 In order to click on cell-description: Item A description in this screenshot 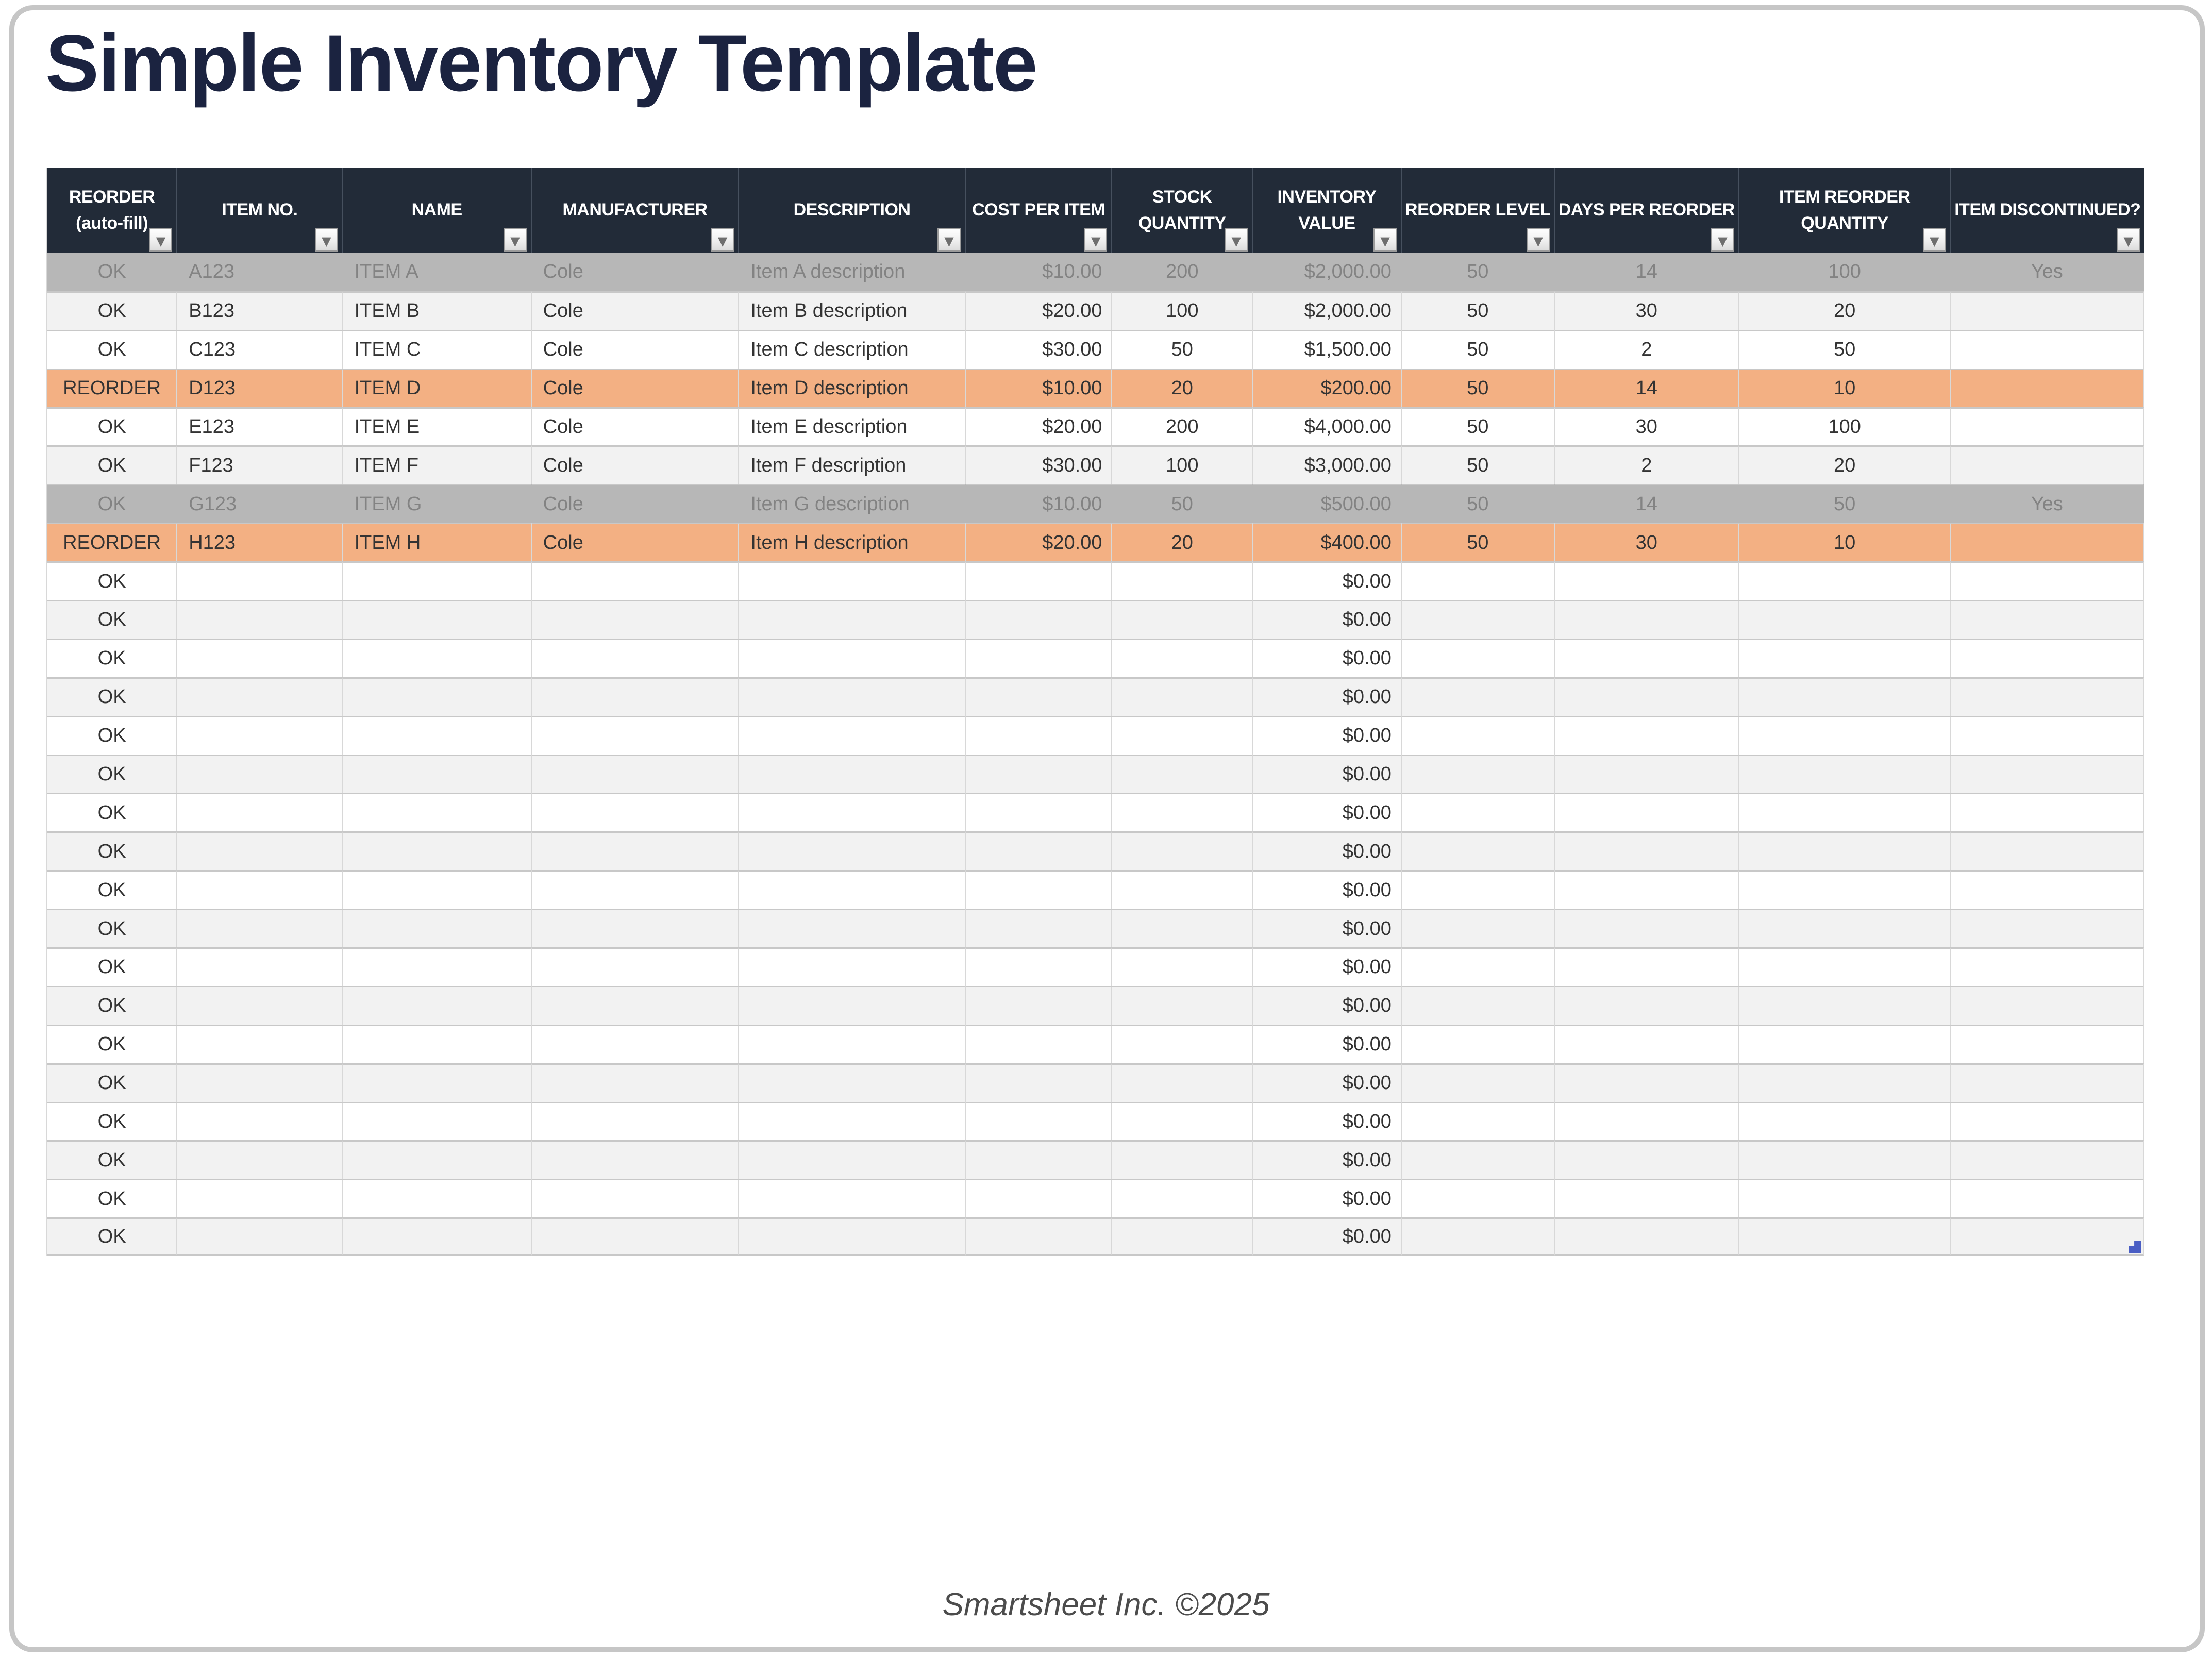, I will do `click(852, 272)`.